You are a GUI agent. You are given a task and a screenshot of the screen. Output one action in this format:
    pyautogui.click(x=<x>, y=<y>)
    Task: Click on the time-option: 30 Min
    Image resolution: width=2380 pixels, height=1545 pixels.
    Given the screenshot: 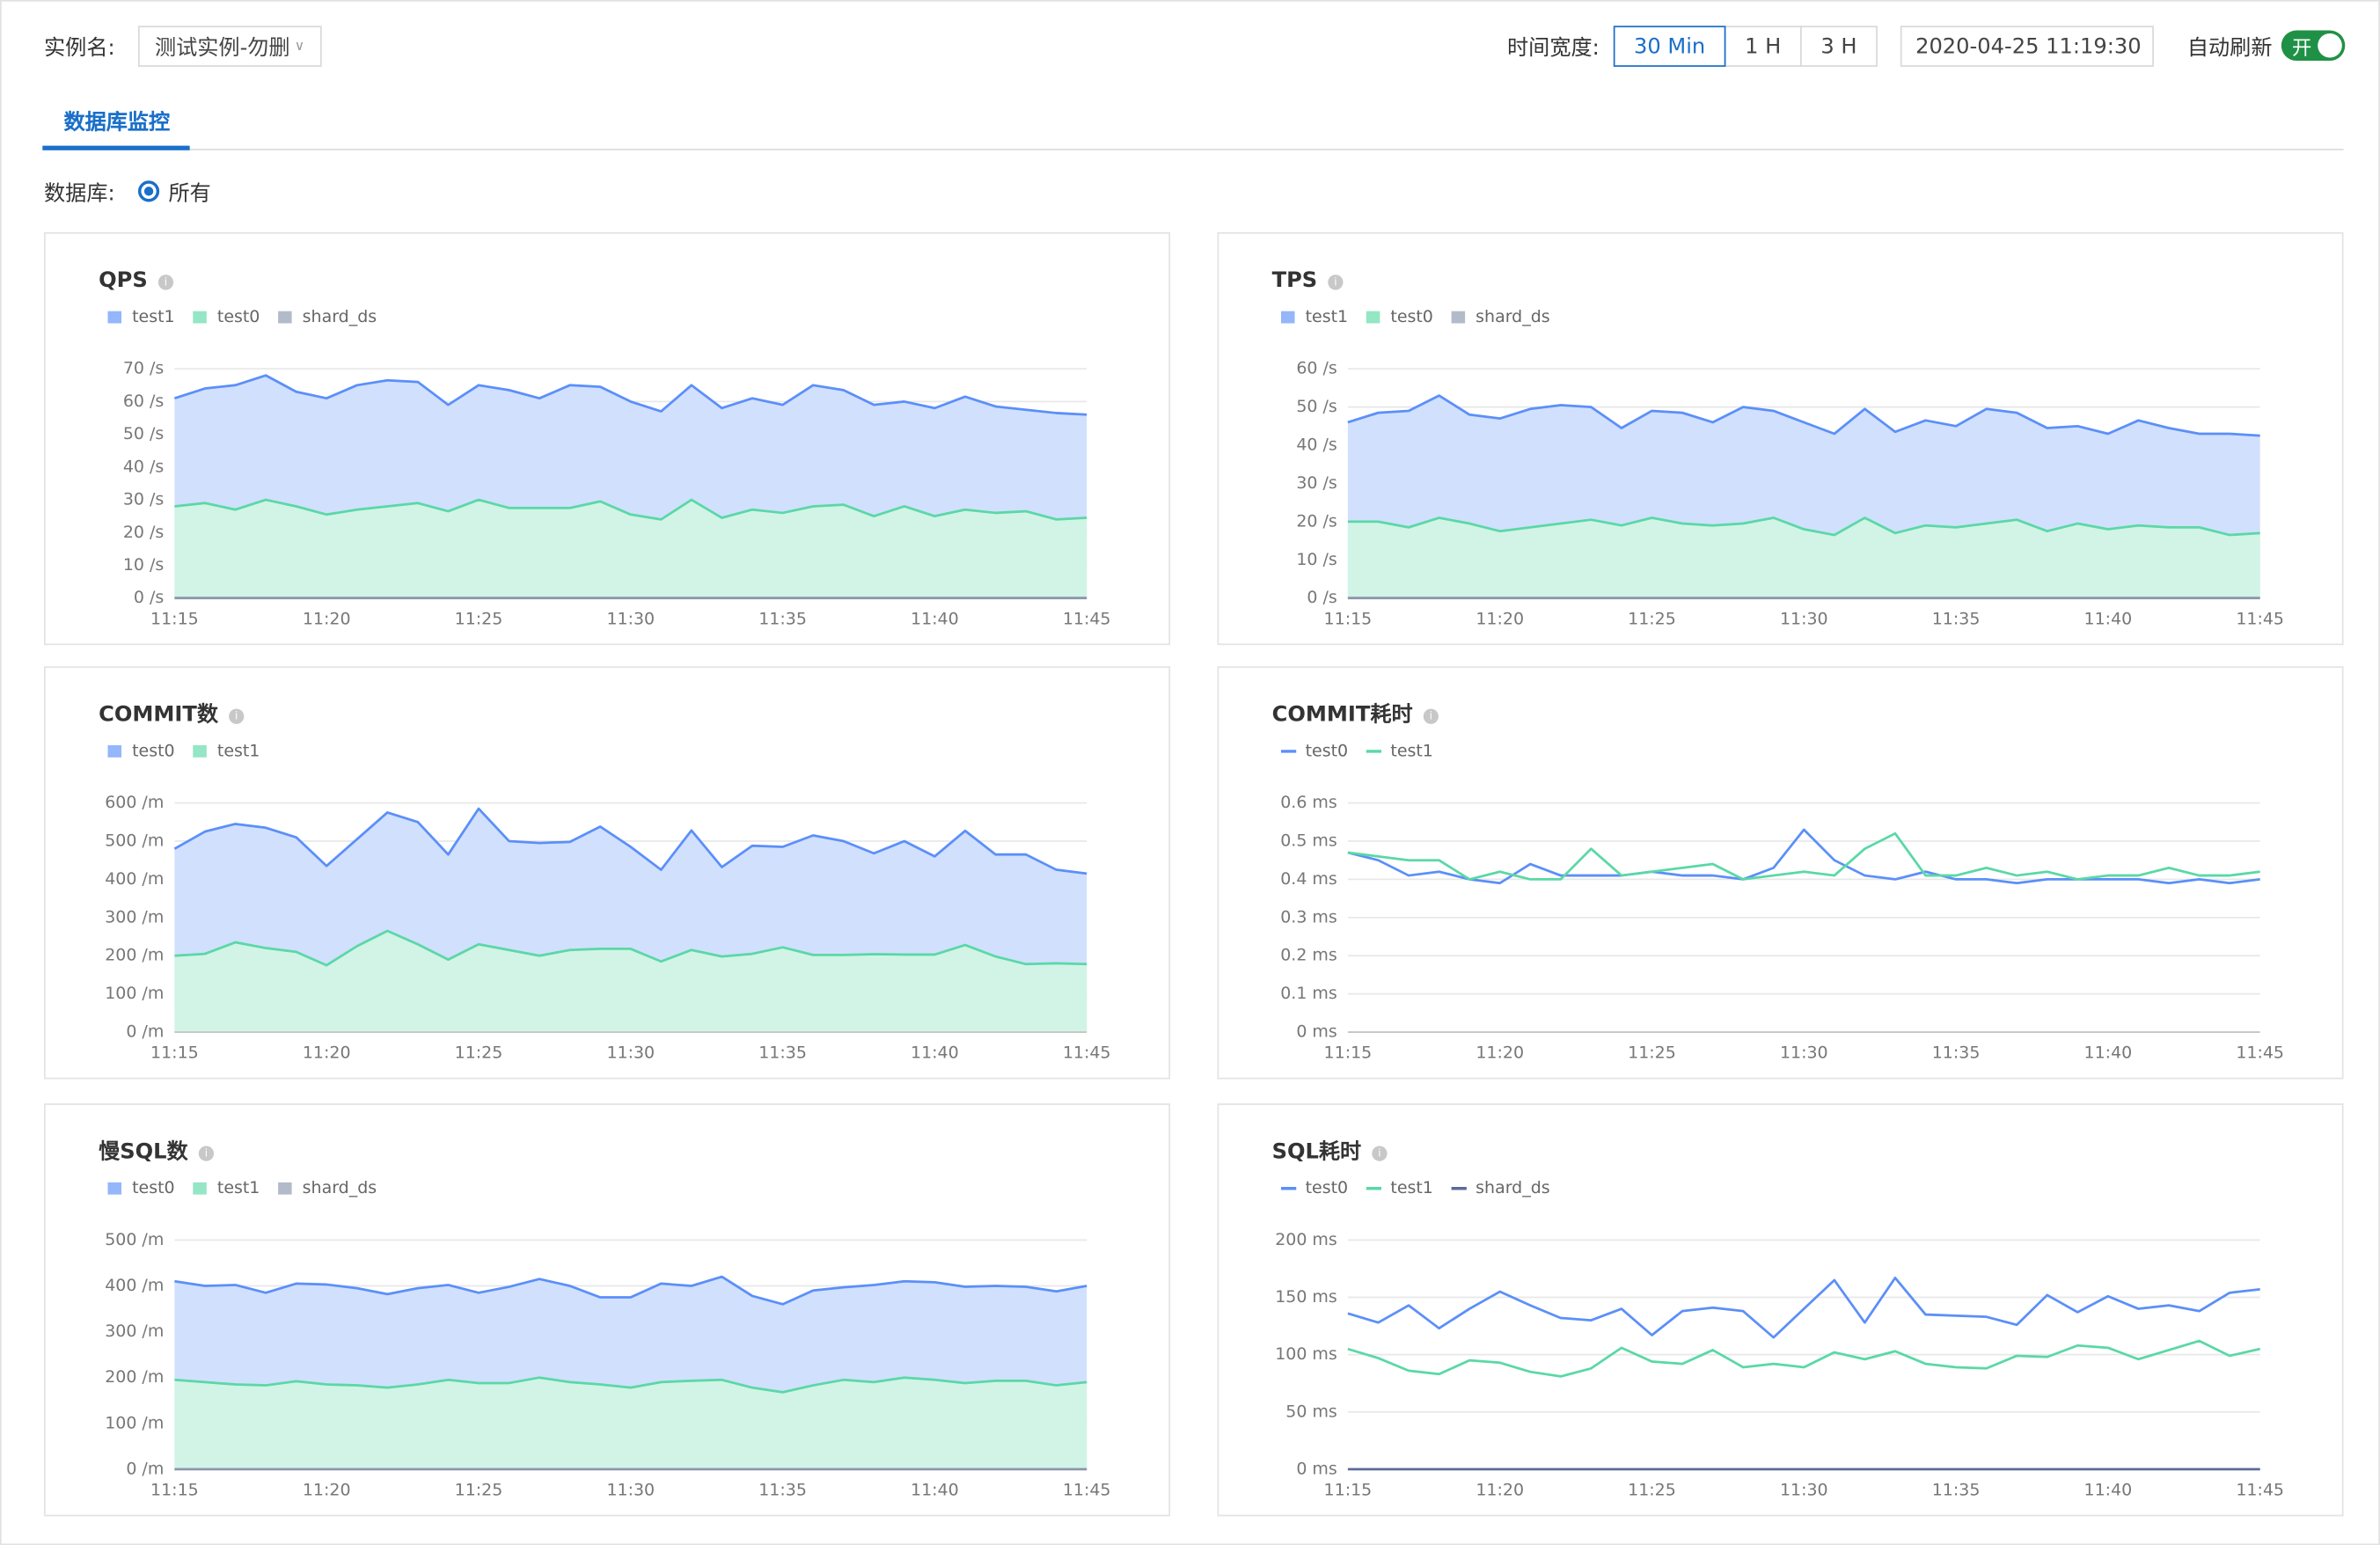 What is the action you would take?
    pyautogui.click(x=1669, y=46)
    